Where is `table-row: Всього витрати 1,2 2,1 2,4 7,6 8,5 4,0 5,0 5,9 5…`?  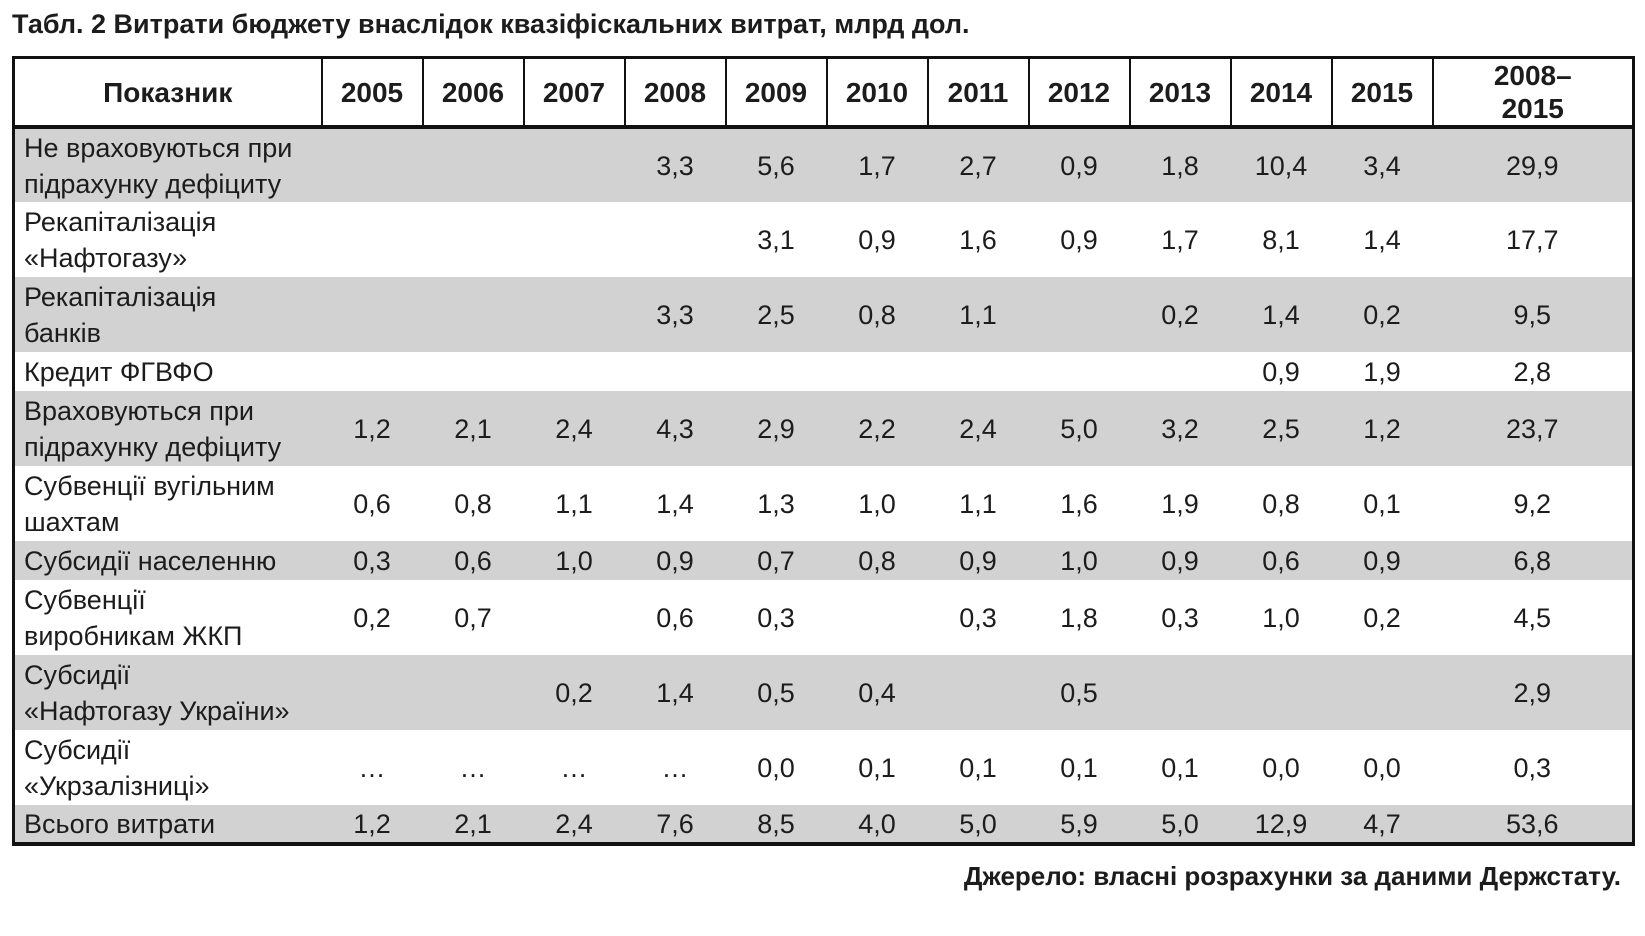 table-row: Всього витрати 1,2 2,1 2,4 7,6 8,5 4,0 5,0 5,9 5… is located at coordinates (823, 824).